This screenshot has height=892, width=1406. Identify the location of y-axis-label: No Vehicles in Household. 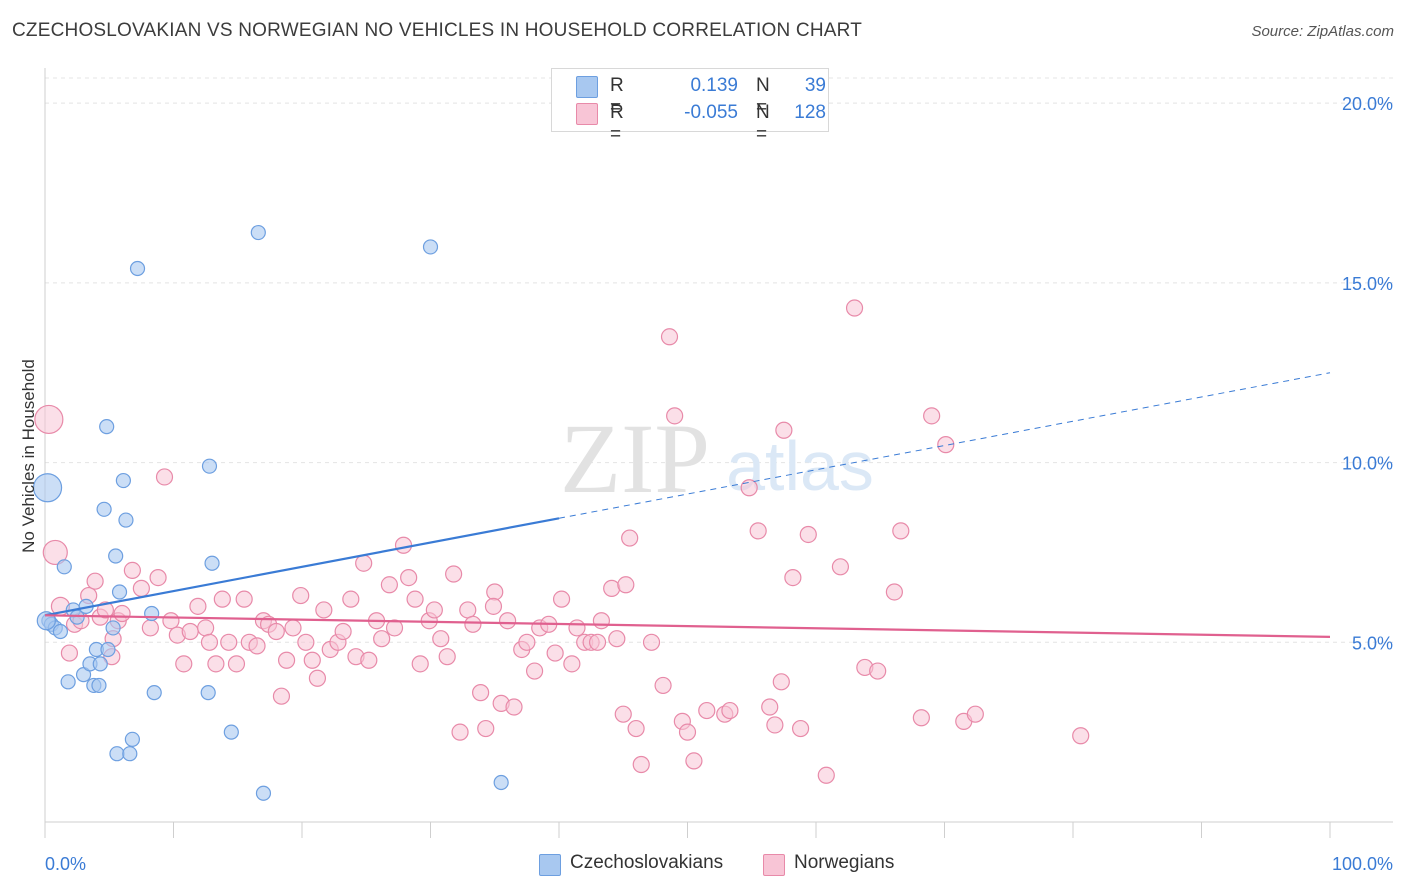
(28, 456).